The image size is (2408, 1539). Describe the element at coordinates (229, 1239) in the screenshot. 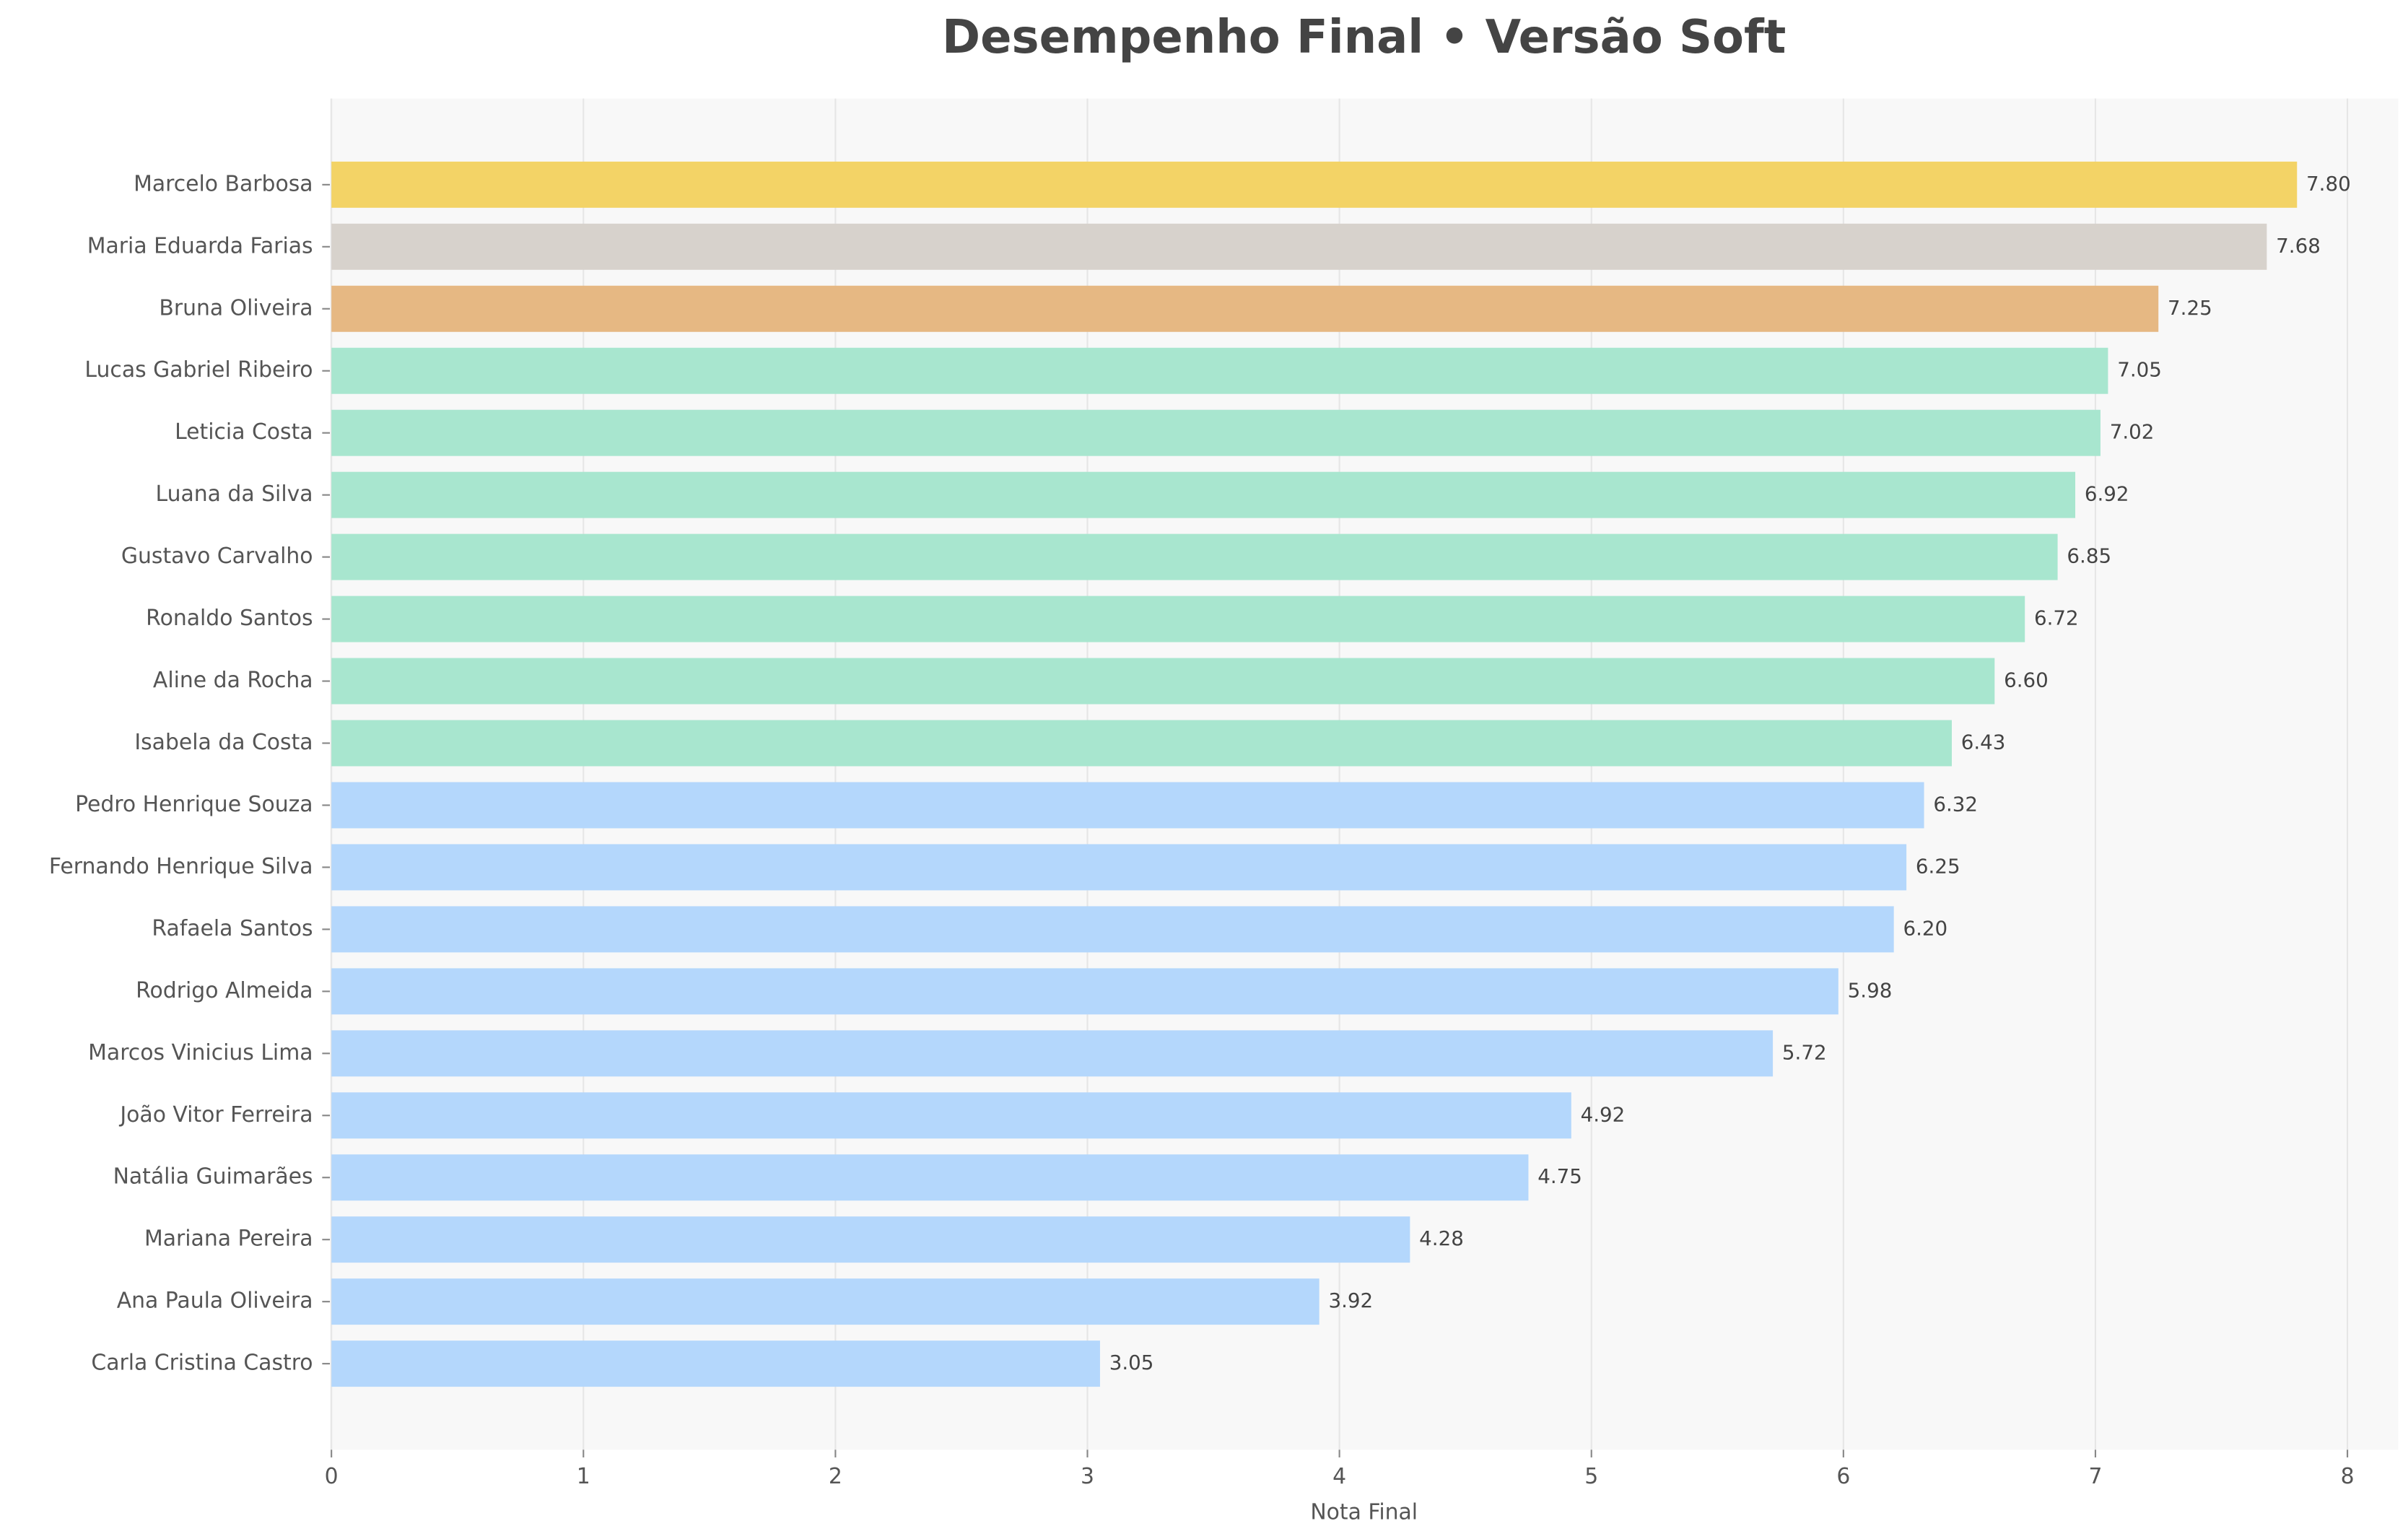

I see `y-tick-label: Mariana Pereira` at that location.